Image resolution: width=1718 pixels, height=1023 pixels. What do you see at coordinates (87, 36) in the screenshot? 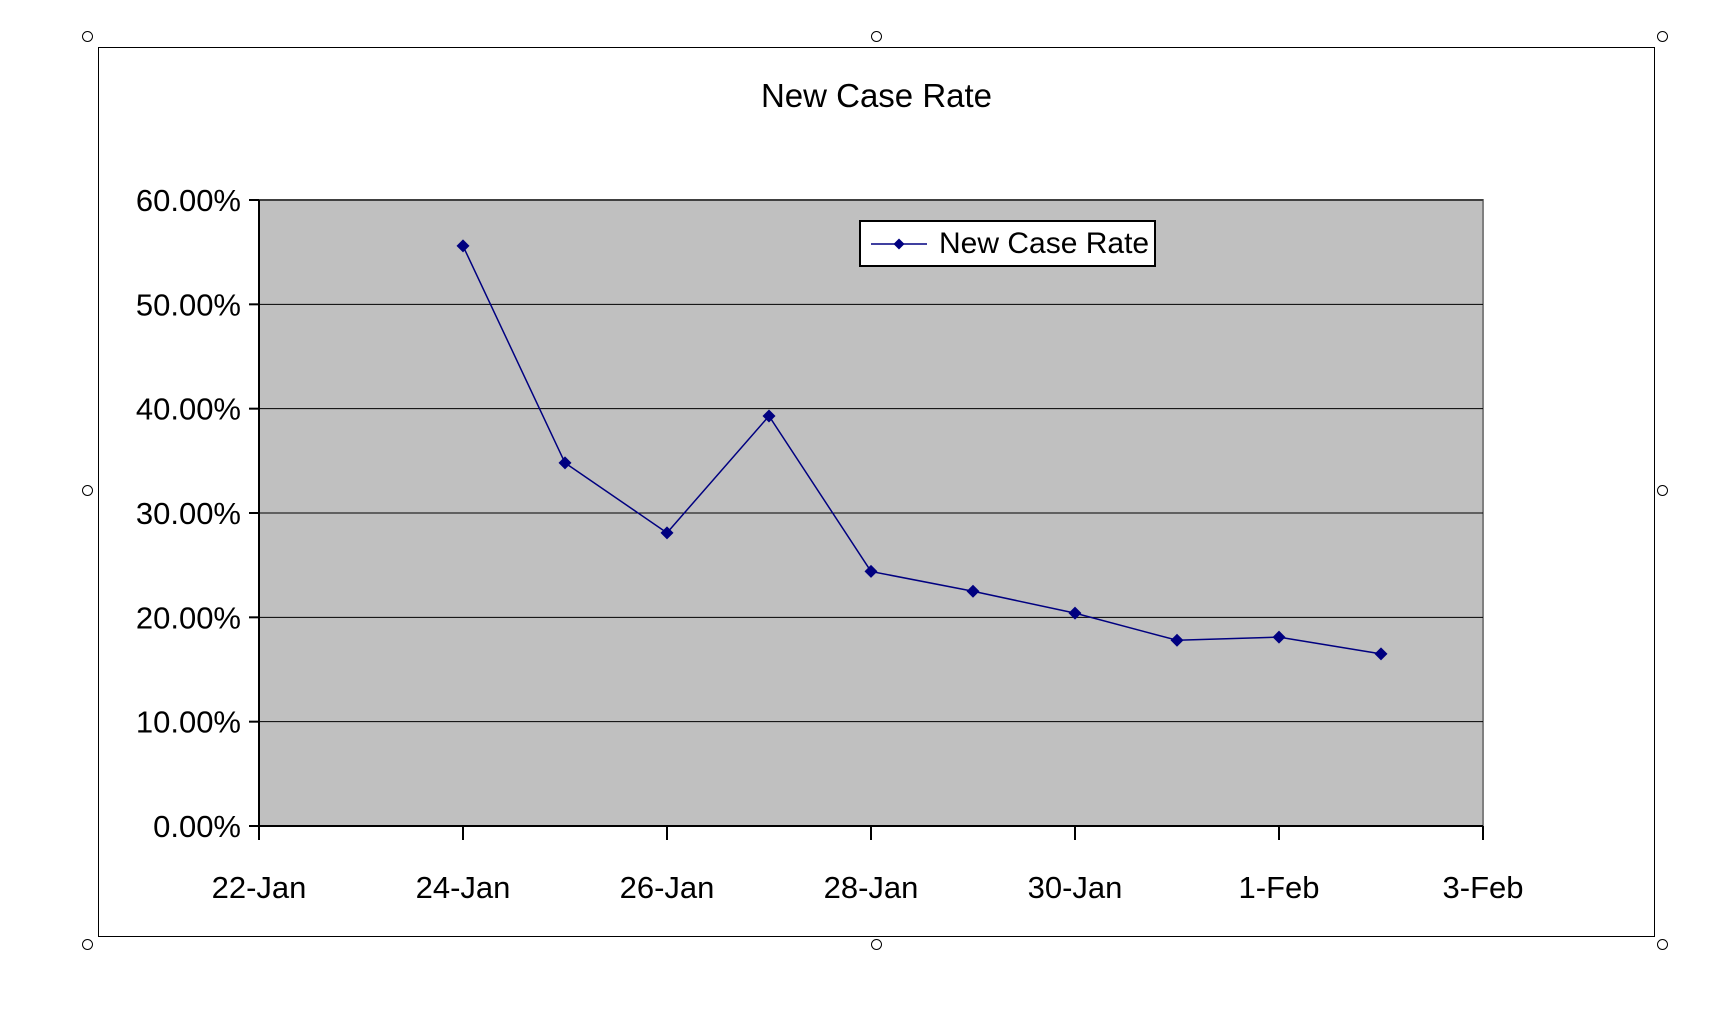
I see `selection-handle-top-left` at bounding box center [87, 36].